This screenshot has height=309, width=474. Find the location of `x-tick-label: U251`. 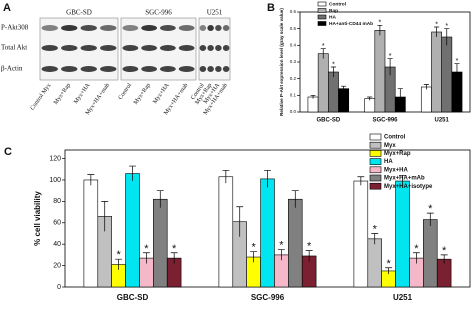

x-tick-label: U251 is located at coordinates (441, 121).